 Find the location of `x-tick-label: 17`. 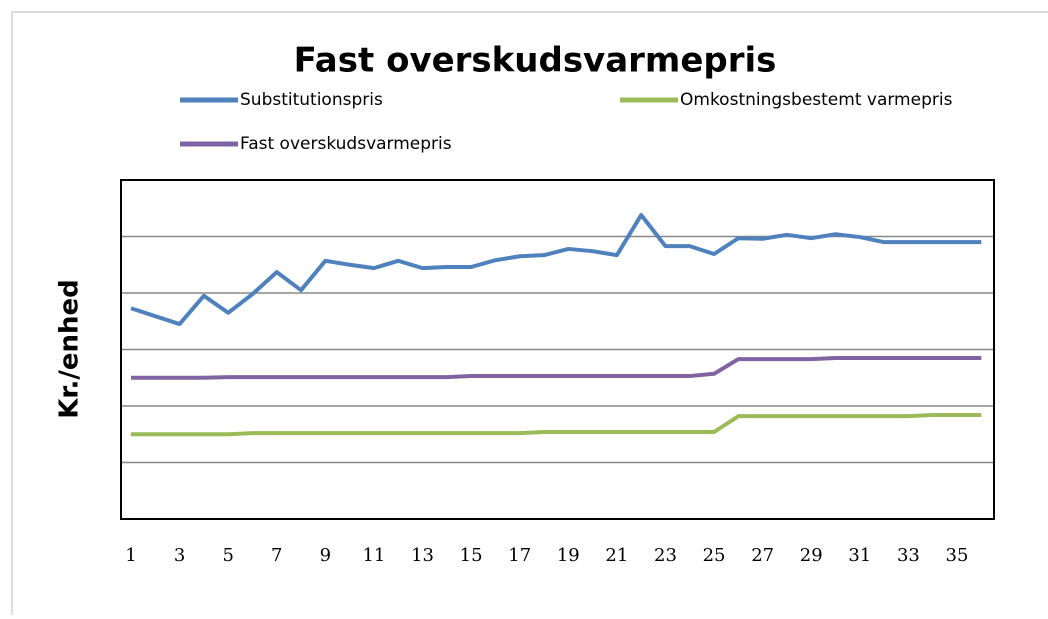

x-tick-label: 17 is located at coordinates (519, 555).